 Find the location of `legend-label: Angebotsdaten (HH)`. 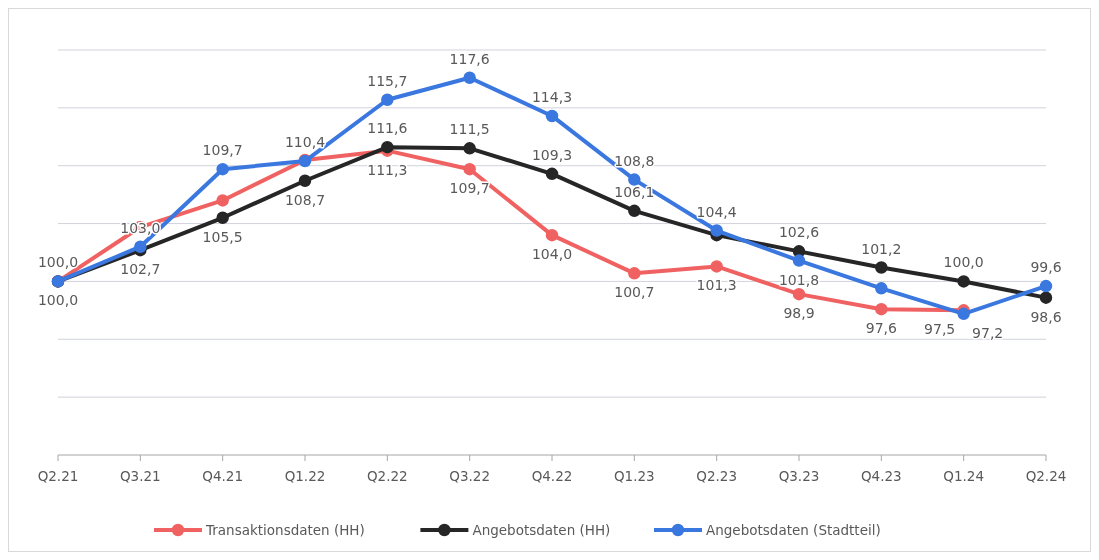

legend-label: Angebotsdaten (HH) is located at coordinates (541, 530).